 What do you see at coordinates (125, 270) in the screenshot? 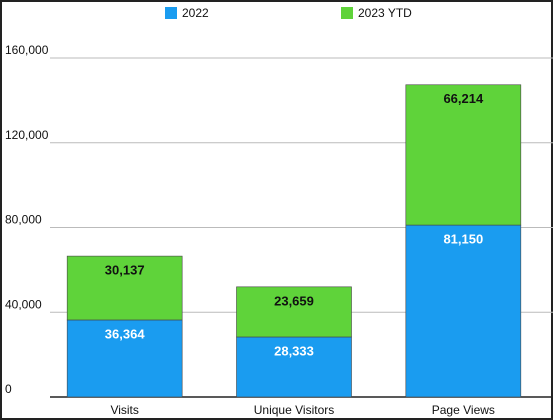
I see `data-label: 30,137` at bounding box center [125, 270].